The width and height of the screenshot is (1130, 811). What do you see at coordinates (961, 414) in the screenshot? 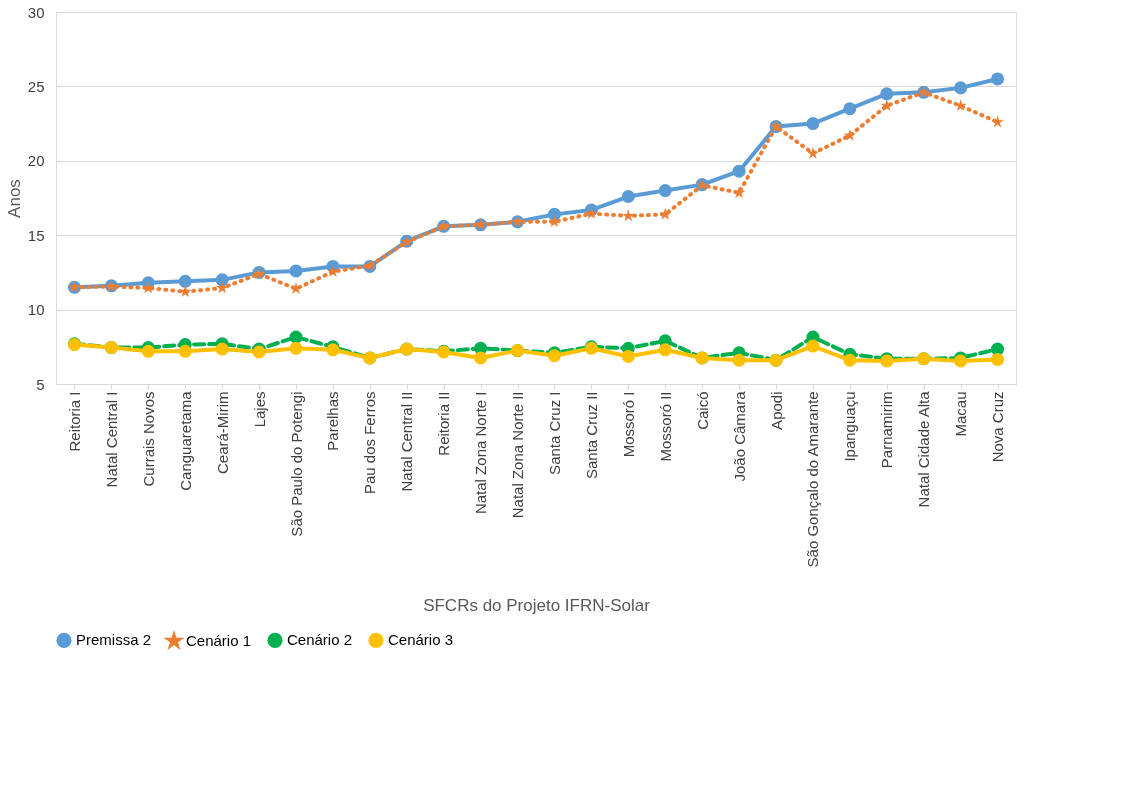
I see `x-tick-label: Macau` at bounding box center [961, 414].